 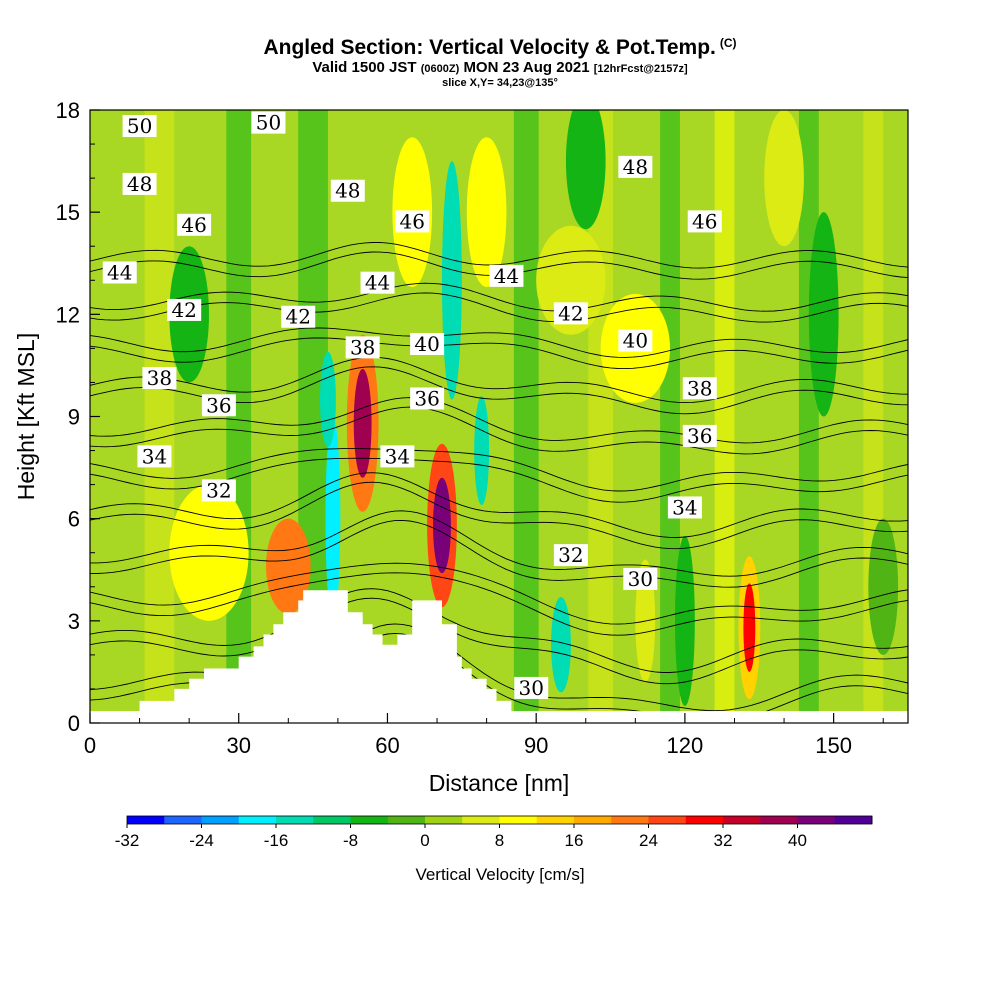 What do you see at coordinates (68, 110) in the screenshot?
I see `y-tick-label: 18` at bounding box center [68, 110].